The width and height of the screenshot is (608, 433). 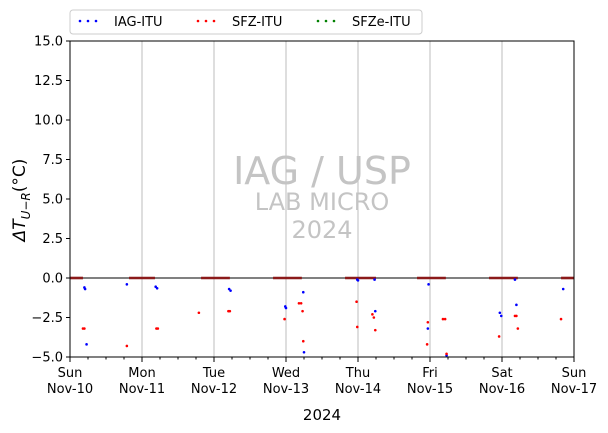 What do you see at coordinates (142, 389) in the screenshot?
I see `x-tick-label-date: Nov-11` at bounding box center [142, 389].